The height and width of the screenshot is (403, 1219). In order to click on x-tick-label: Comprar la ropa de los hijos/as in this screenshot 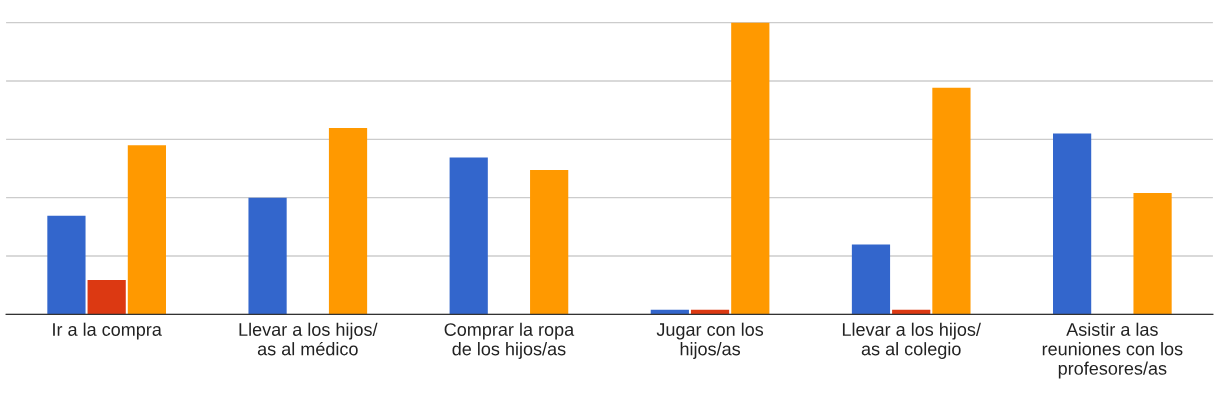, I will do `click(509, 340)`.